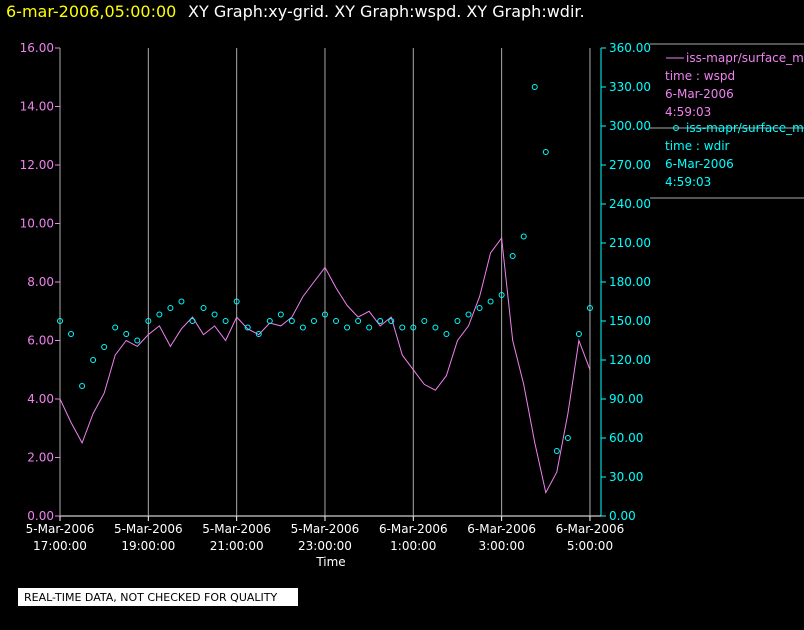 The height and width of the screenshot is (630, 804). Describe the element at coordinates (501, 546) in the screenshot. I see `x-tick-label: 3:00:00` at that location.